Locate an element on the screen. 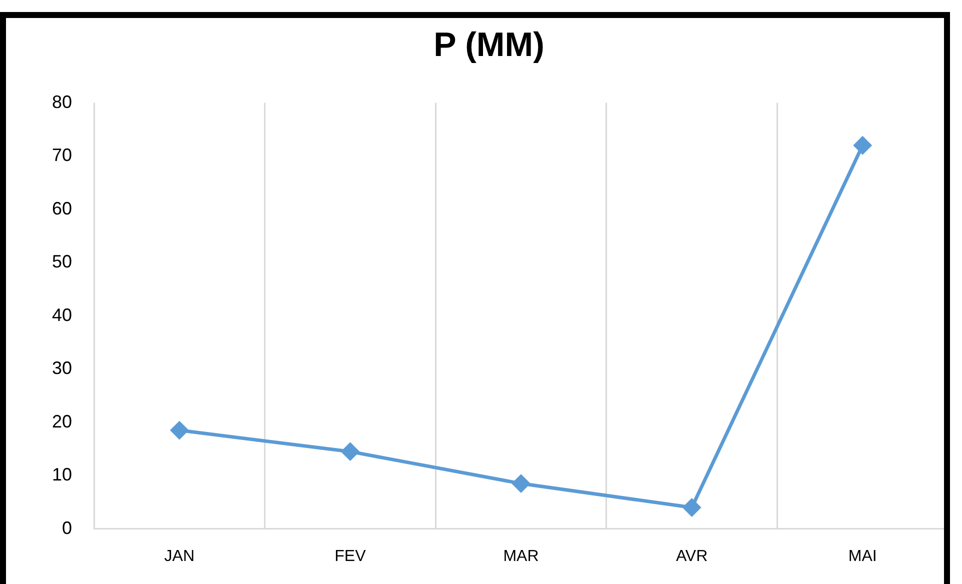 The height and width of the screenshot is (584, 962). y-tick-label: 10 is located at coordinates (62, 474).